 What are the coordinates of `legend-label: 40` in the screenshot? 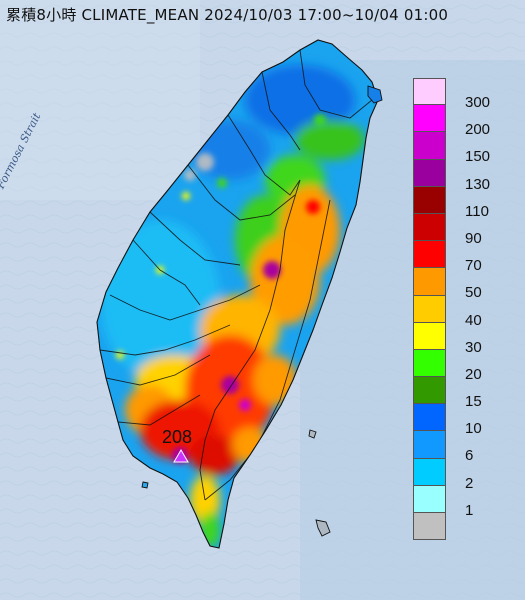 It's located at (473, 320).